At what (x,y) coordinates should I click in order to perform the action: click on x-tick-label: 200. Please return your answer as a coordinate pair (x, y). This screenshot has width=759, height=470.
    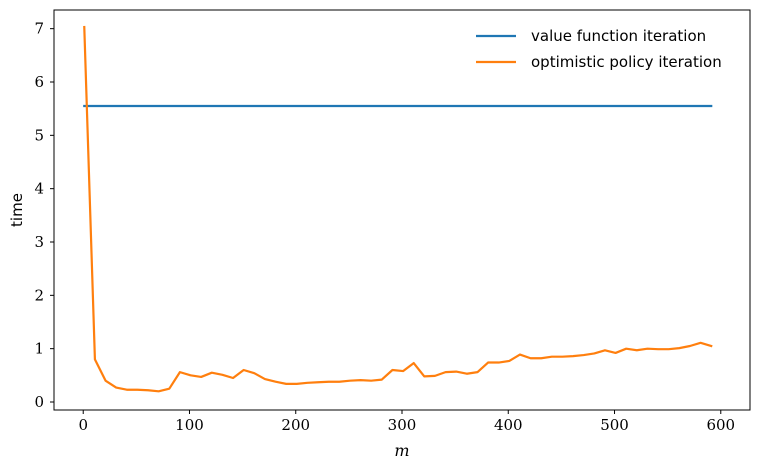
    Looking at the image, I should click on (295, 425).